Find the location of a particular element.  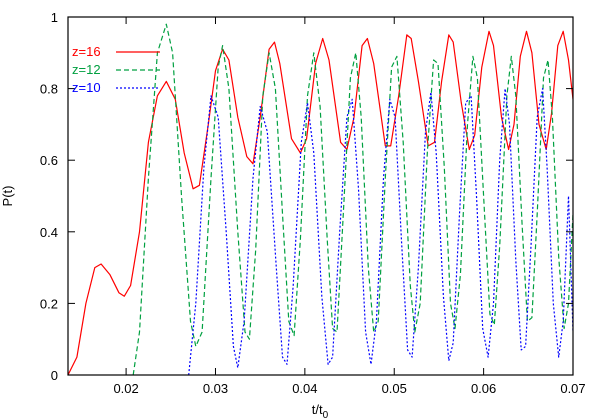

x-axis-title: t/t0 is located at coordinates (320, 411).